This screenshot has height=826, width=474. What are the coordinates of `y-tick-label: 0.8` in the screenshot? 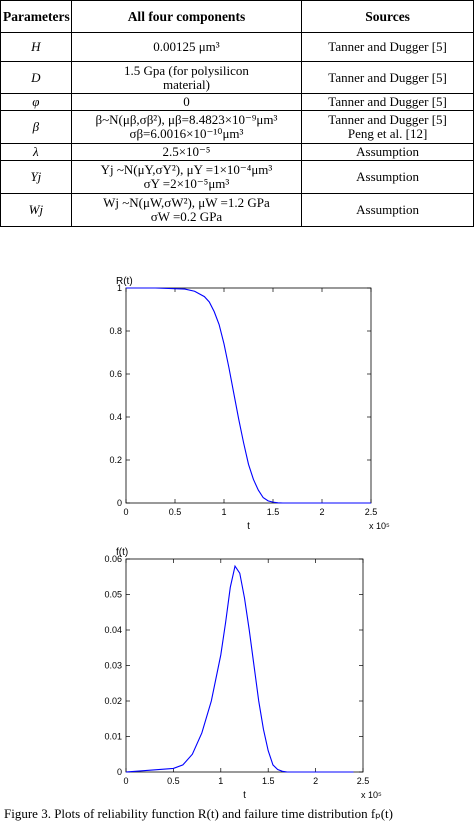 It's located at (115, 331).